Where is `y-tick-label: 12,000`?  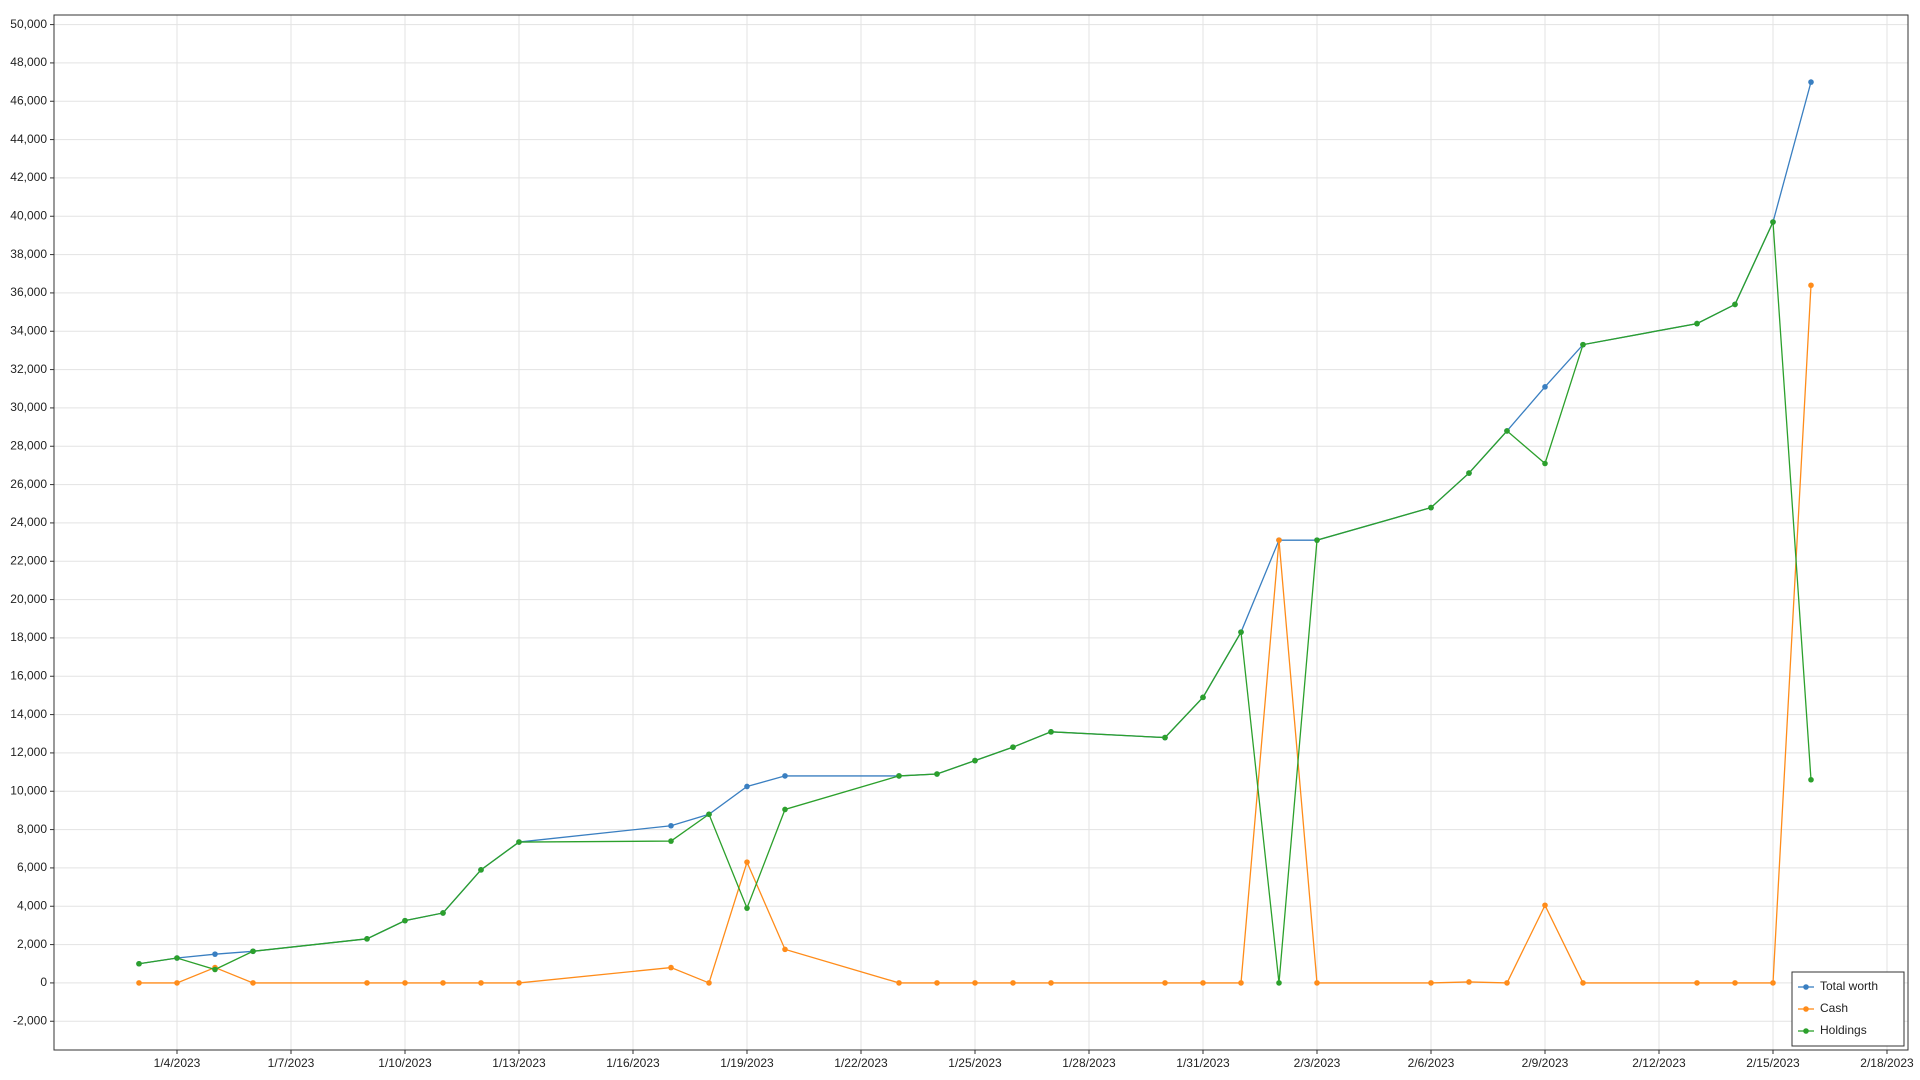
y-tick-label: 12,000 is located at coordinates (28, 752).